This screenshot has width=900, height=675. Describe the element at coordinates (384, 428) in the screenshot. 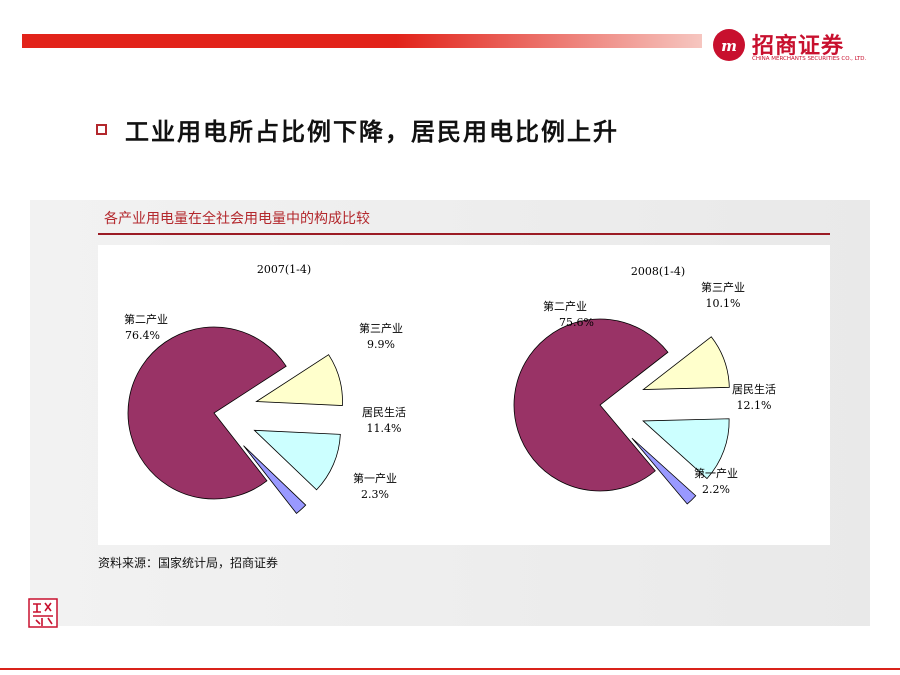

I see `slice-value-label: 11.4%` at that location.